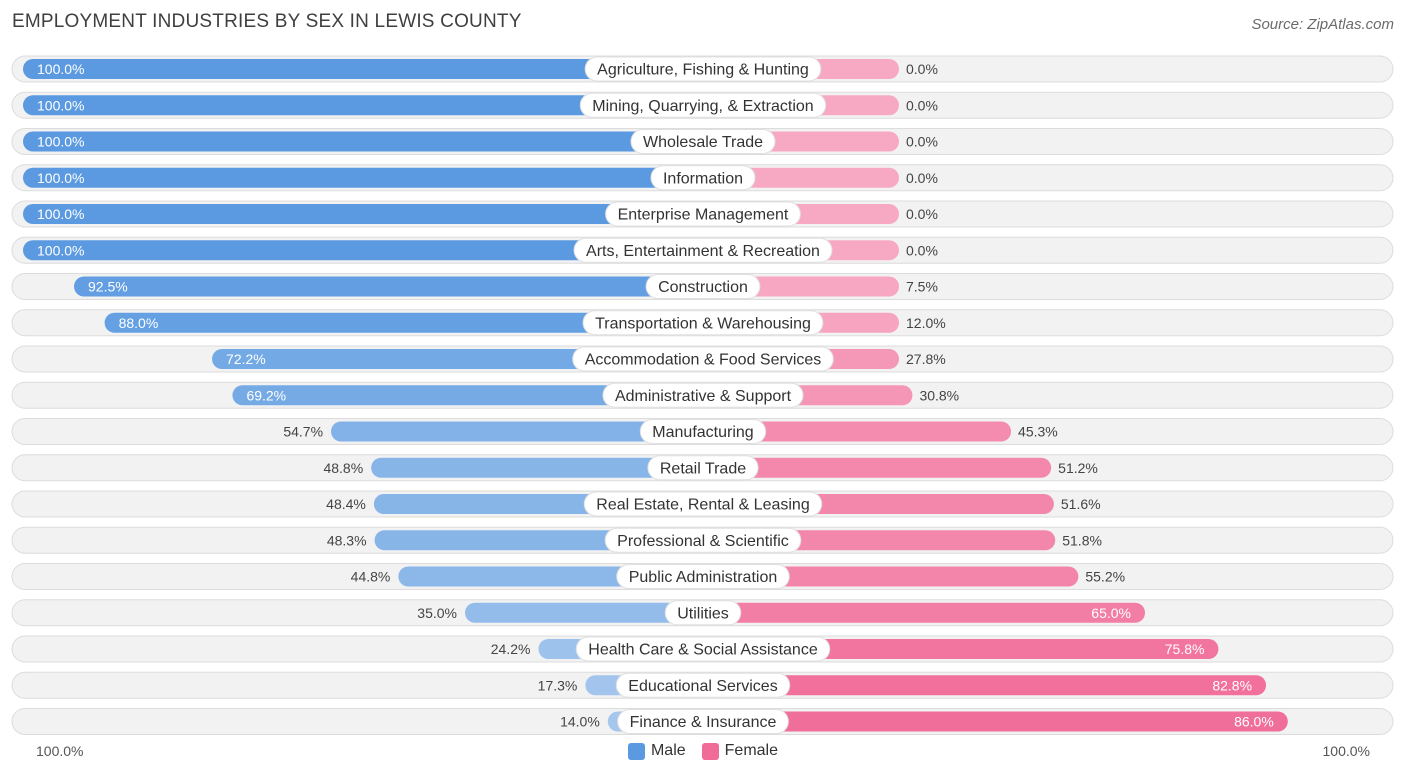  I want to click on axis-left-label: 100.0%, so click(60, 751).